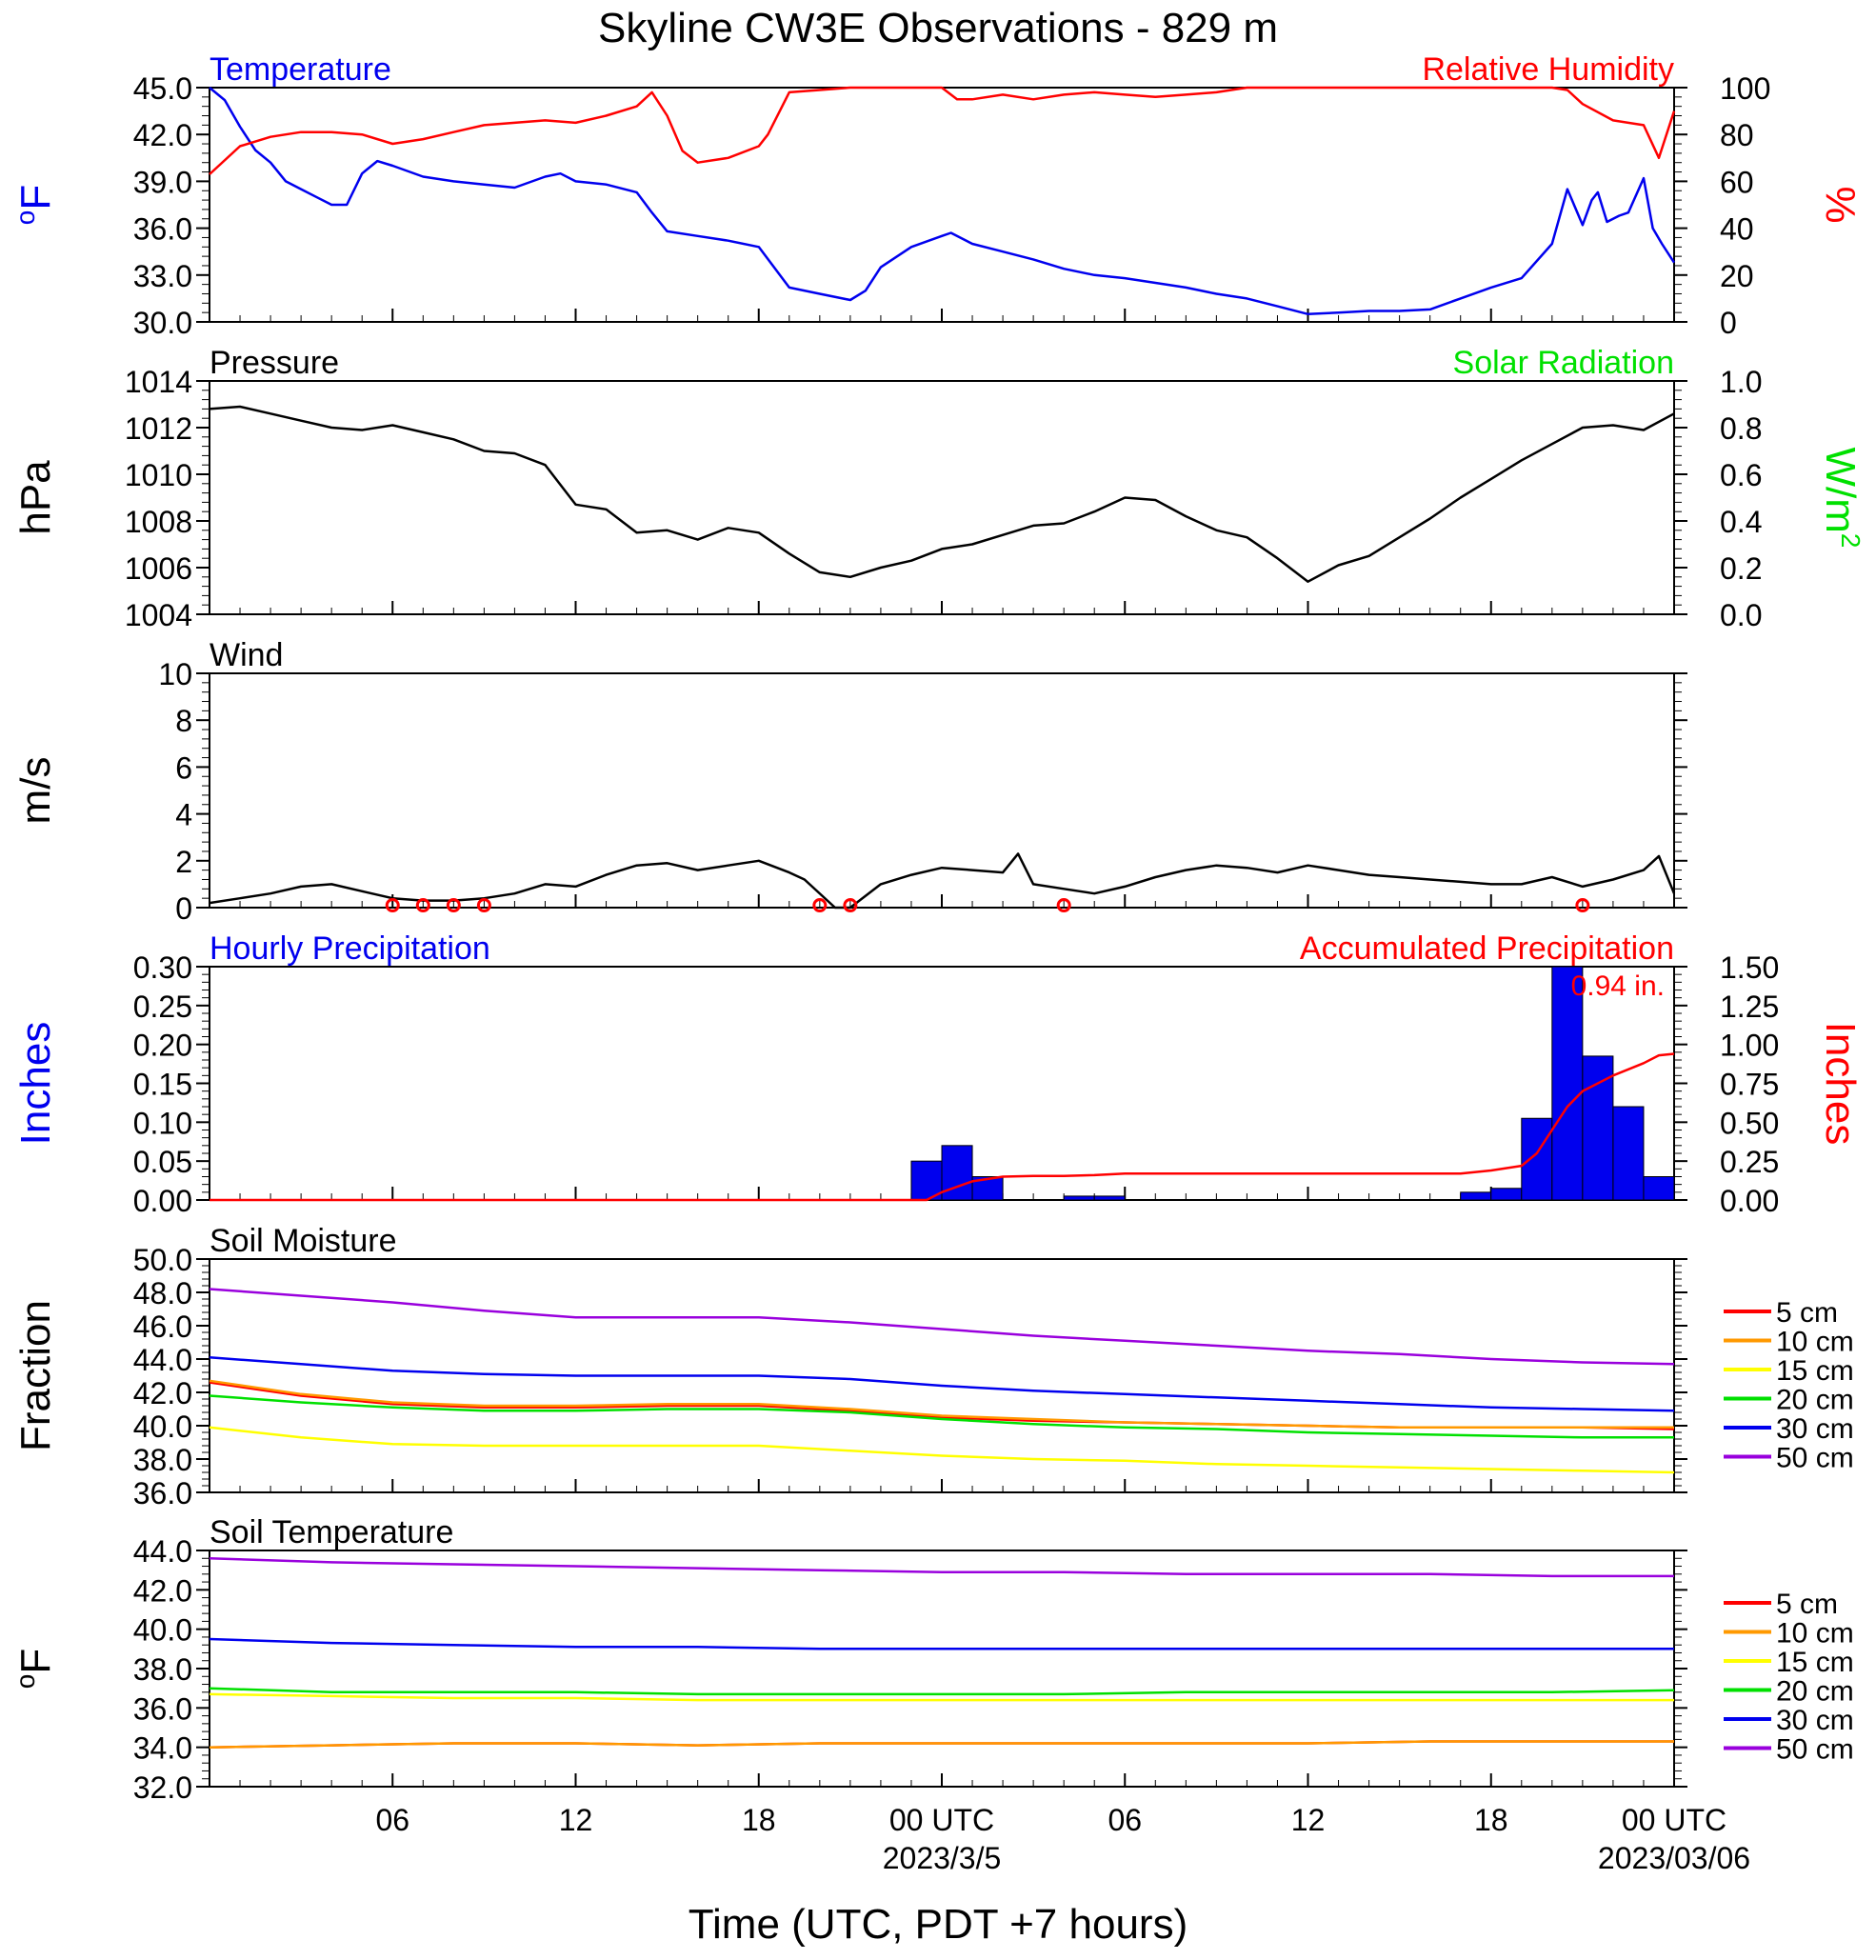 The height and width of the screenshot is (1960, 1876). Describe the element at coordinates (1840, 204) in the screenshot. I see `y-axis-label-right: %` at that location.